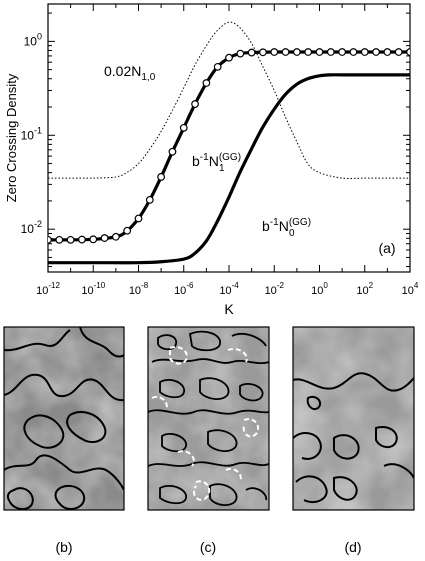  What do you see at coordinates (364, 289) in the screenshot?
I see `x-tick-label: 10²` at bounding box center [364, 289].